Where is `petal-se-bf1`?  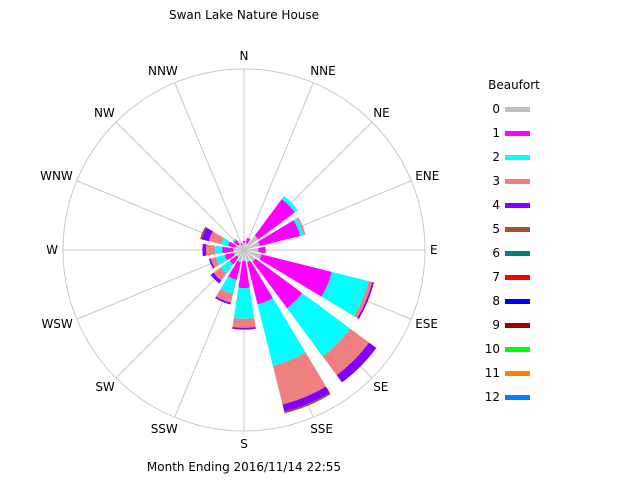
petal-se-bf1 is located at coordinates (277, 283).